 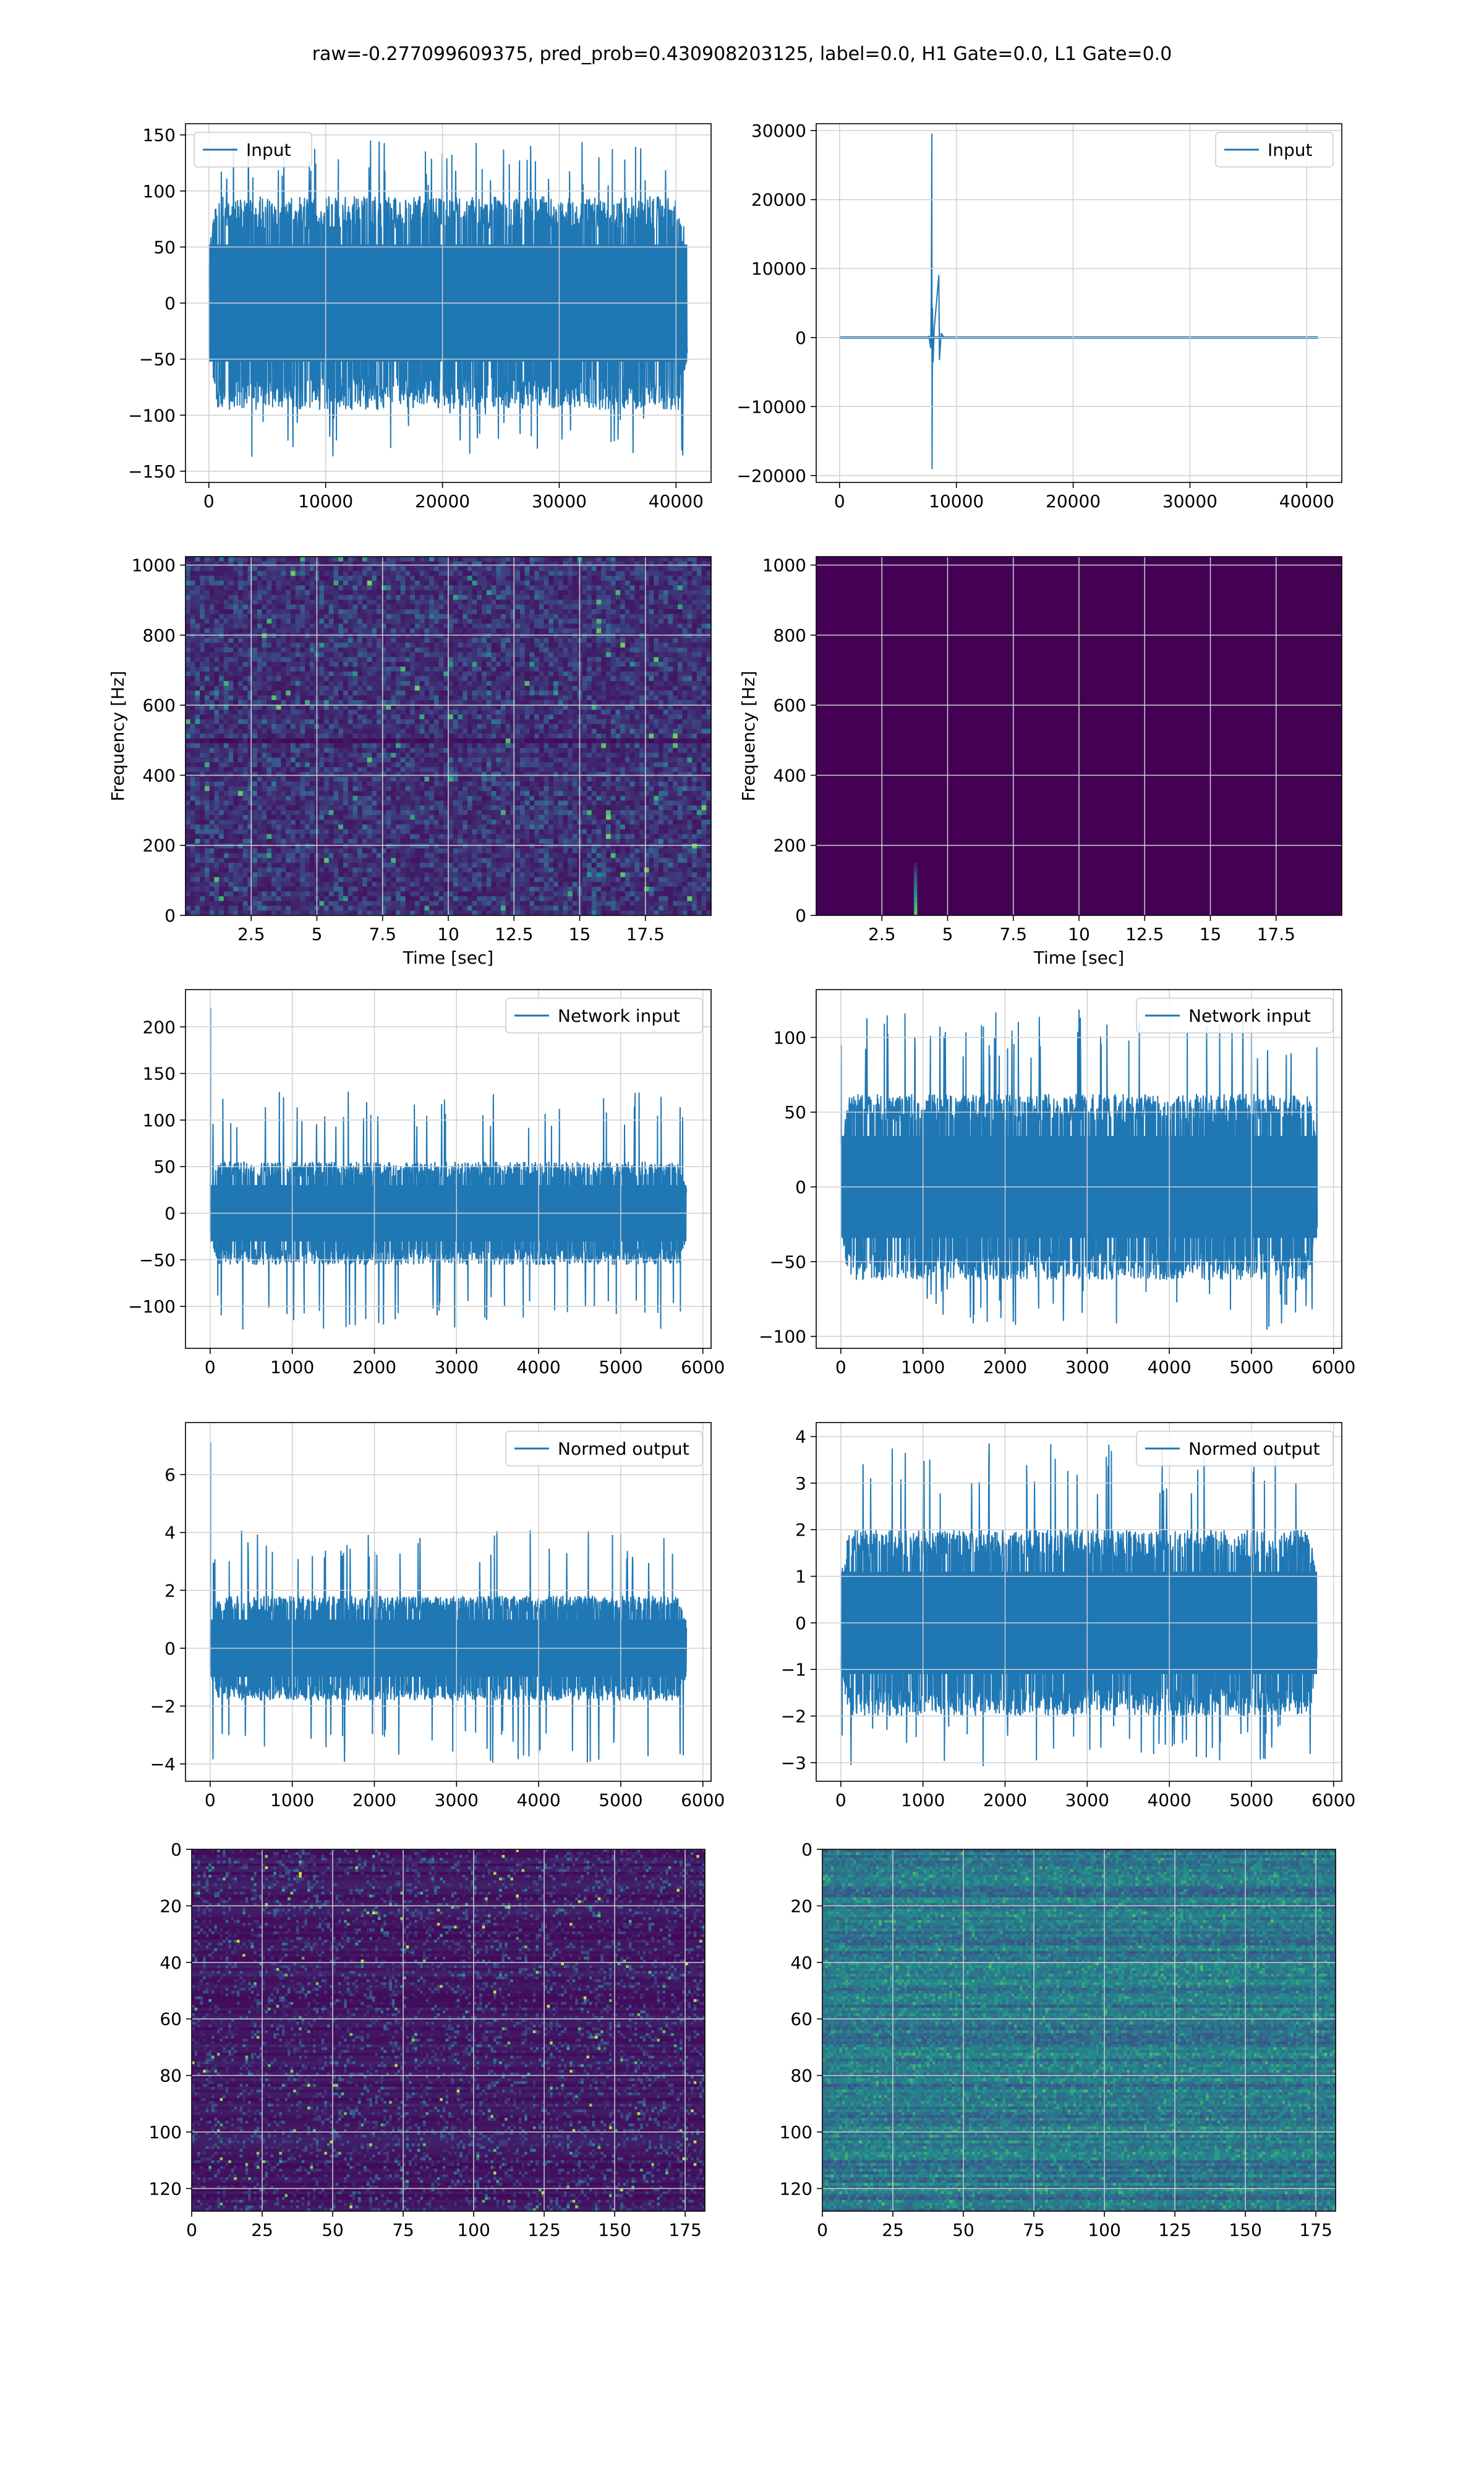 What do you see at coordinates (1290, 150) in the screenshot?
I see `legend-label: Input` at bounding box center [1290, 150].